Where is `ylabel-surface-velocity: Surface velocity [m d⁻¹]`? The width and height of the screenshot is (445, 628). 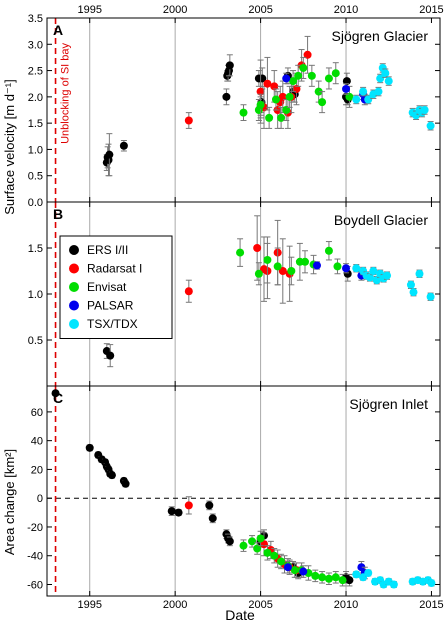
ylabel-surface-velocity: Surface velocity [m d⁻¹] is located at coordinates (9, 146).